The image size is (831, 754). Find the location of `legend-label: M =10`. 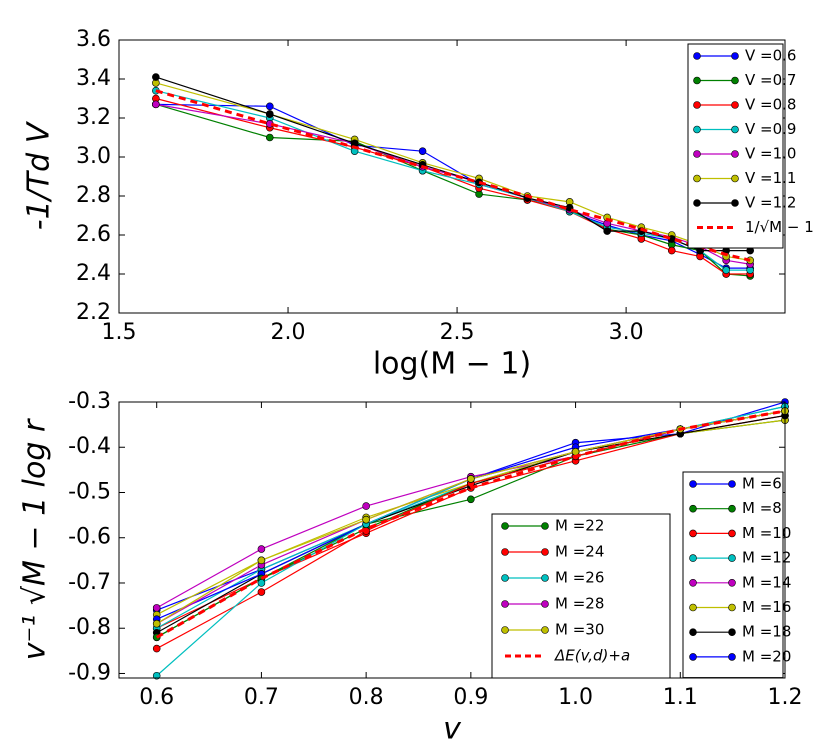

legend-label: M =10 is located at coordinates (766, 533).